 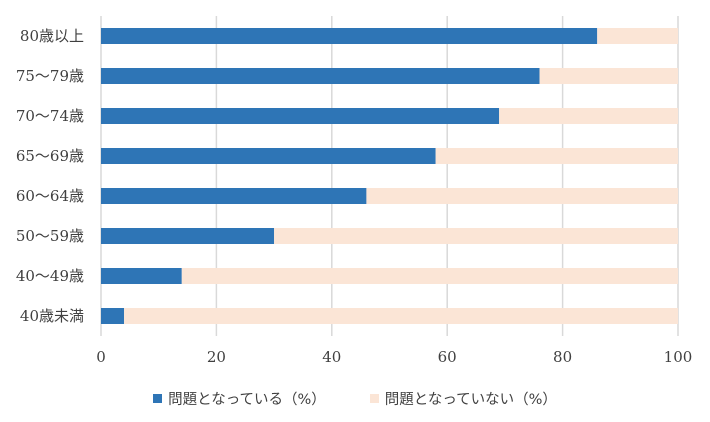 I want to click on bar-2-40～49歳, so click(x=429, y=276).